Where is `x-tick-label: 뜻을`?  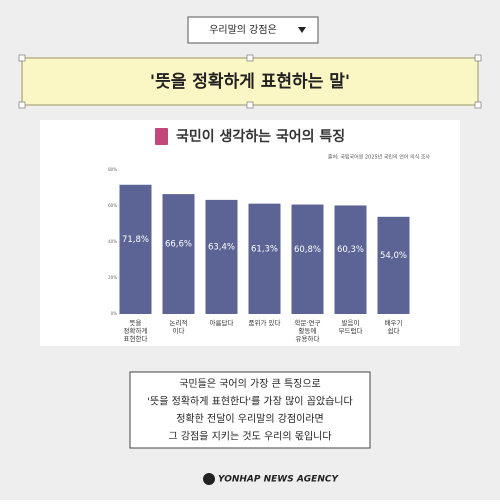 x-tick-label: 뜻을 is located at coordinates (136, 323).